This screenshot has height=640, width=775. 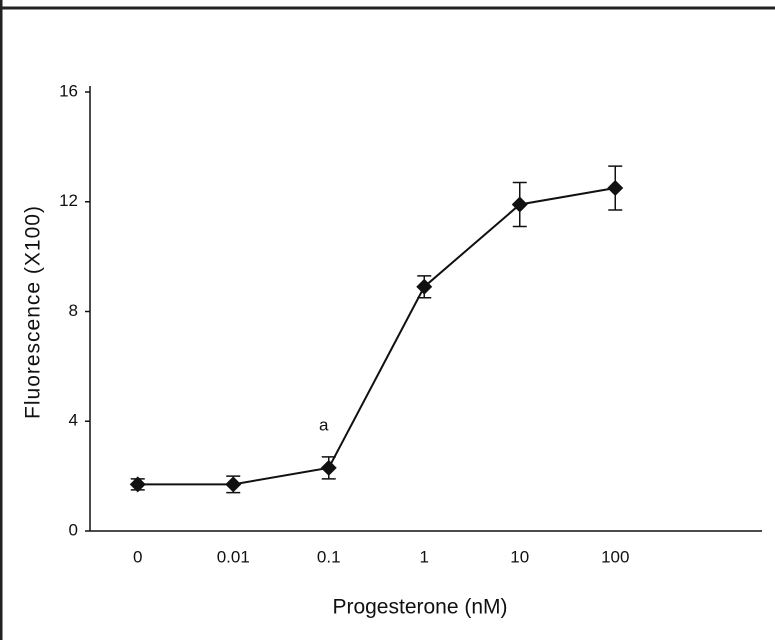 I want to click on x-tick-label: 0, so click(x=137, y=556).